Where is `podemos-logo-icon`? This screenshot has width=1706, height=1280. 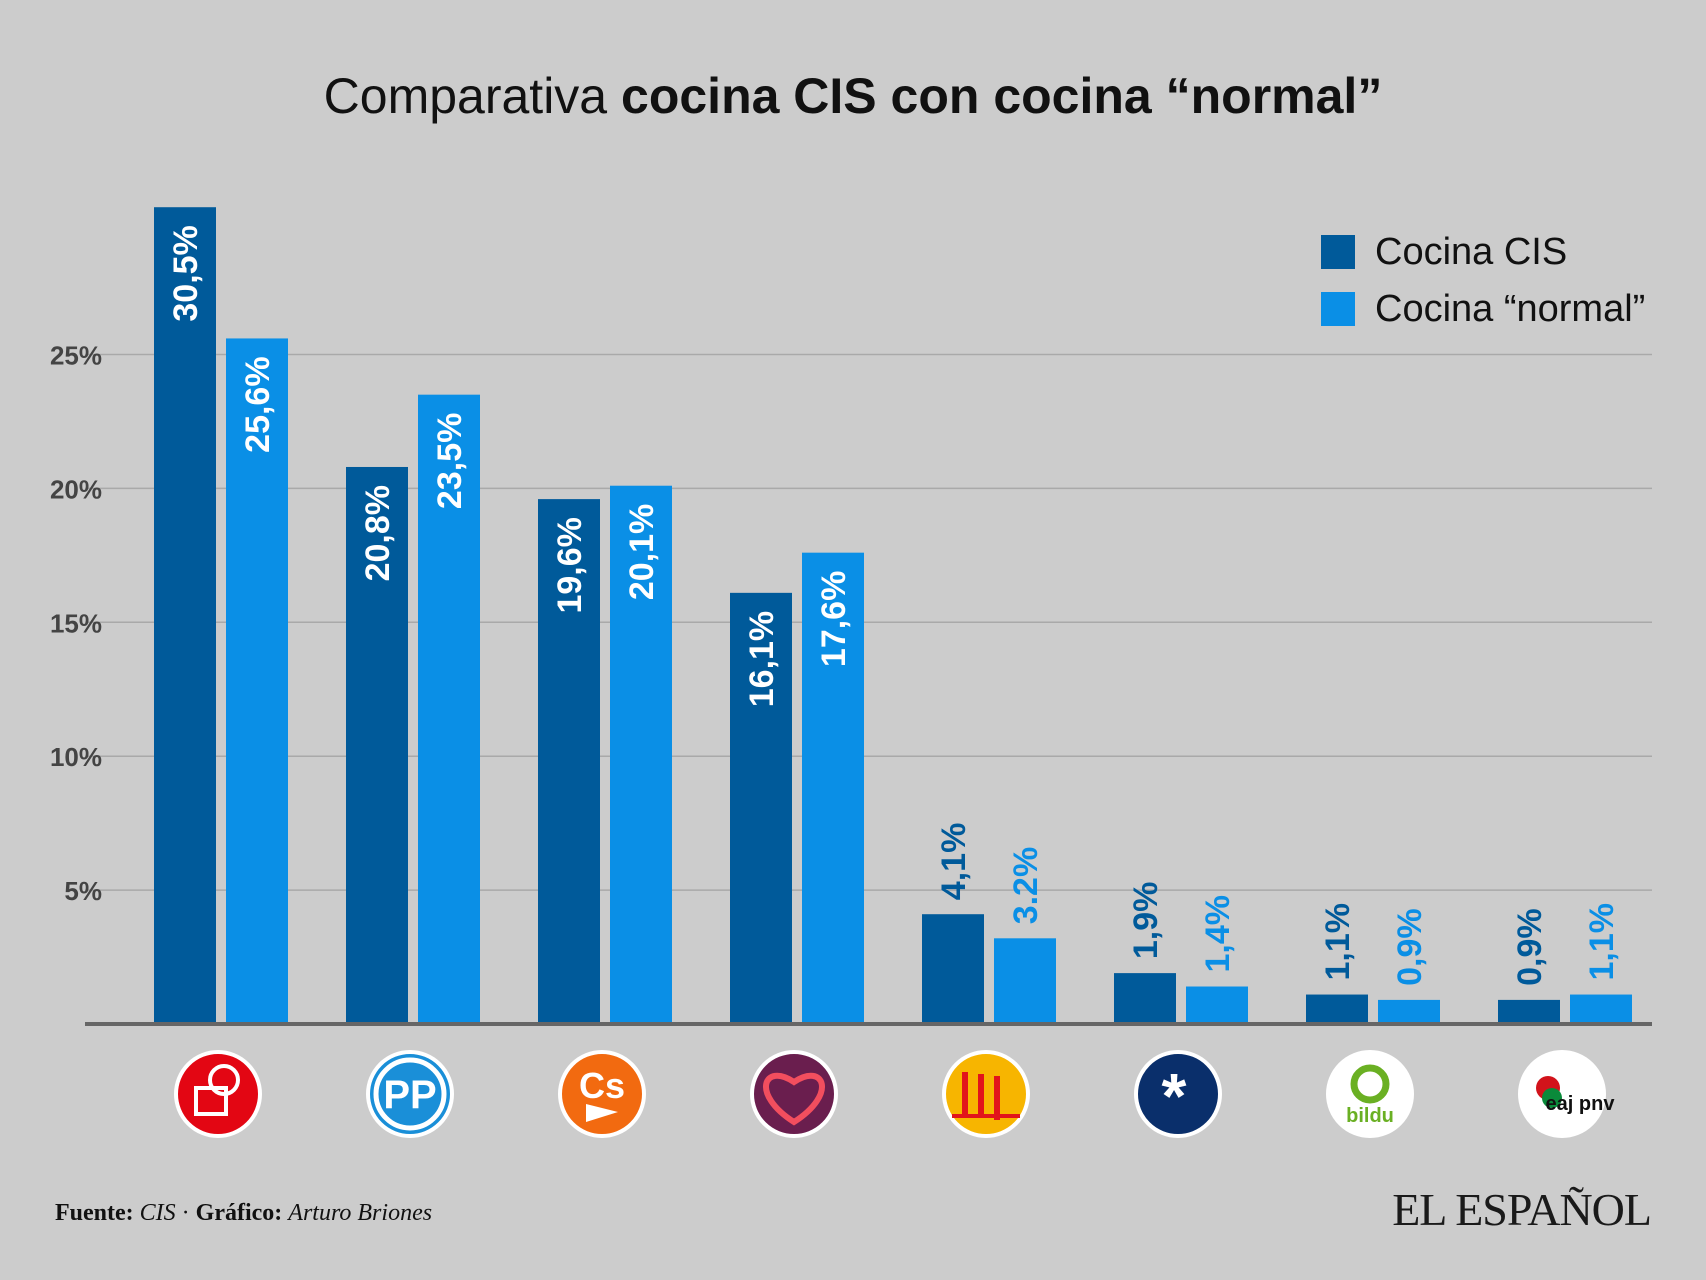
podemos-logo-icon is located at coordinates (794, 1094).